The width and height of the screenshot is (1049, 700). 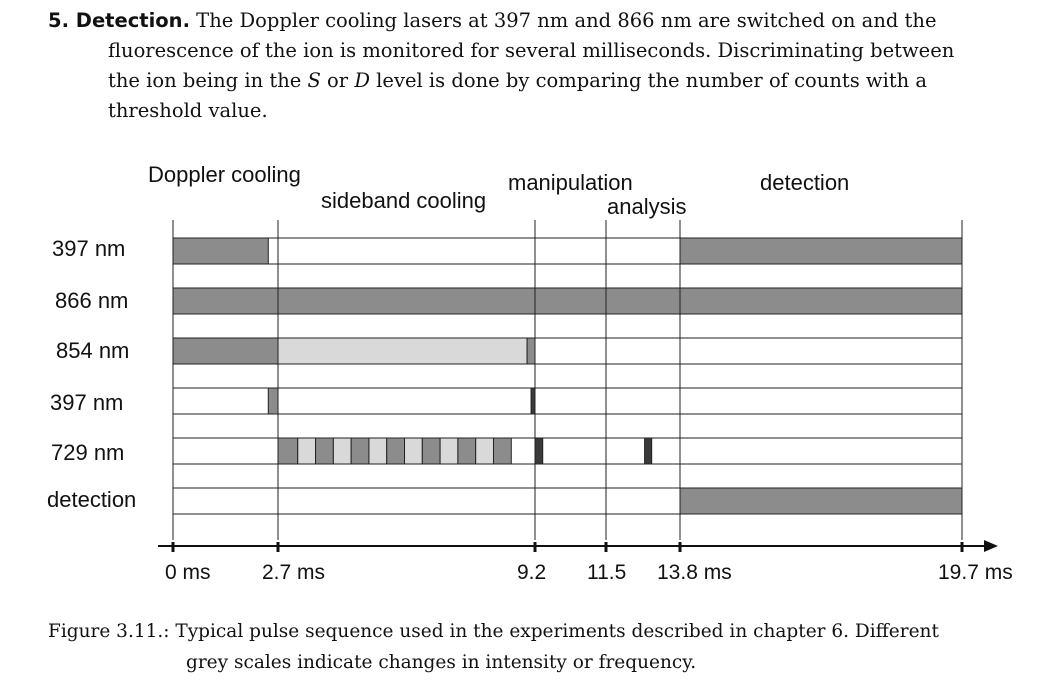 What do you see at coordinates (567, 401) in the screenshot?
I see `row-frame-397nm-second` at bounding box center [567, 401].